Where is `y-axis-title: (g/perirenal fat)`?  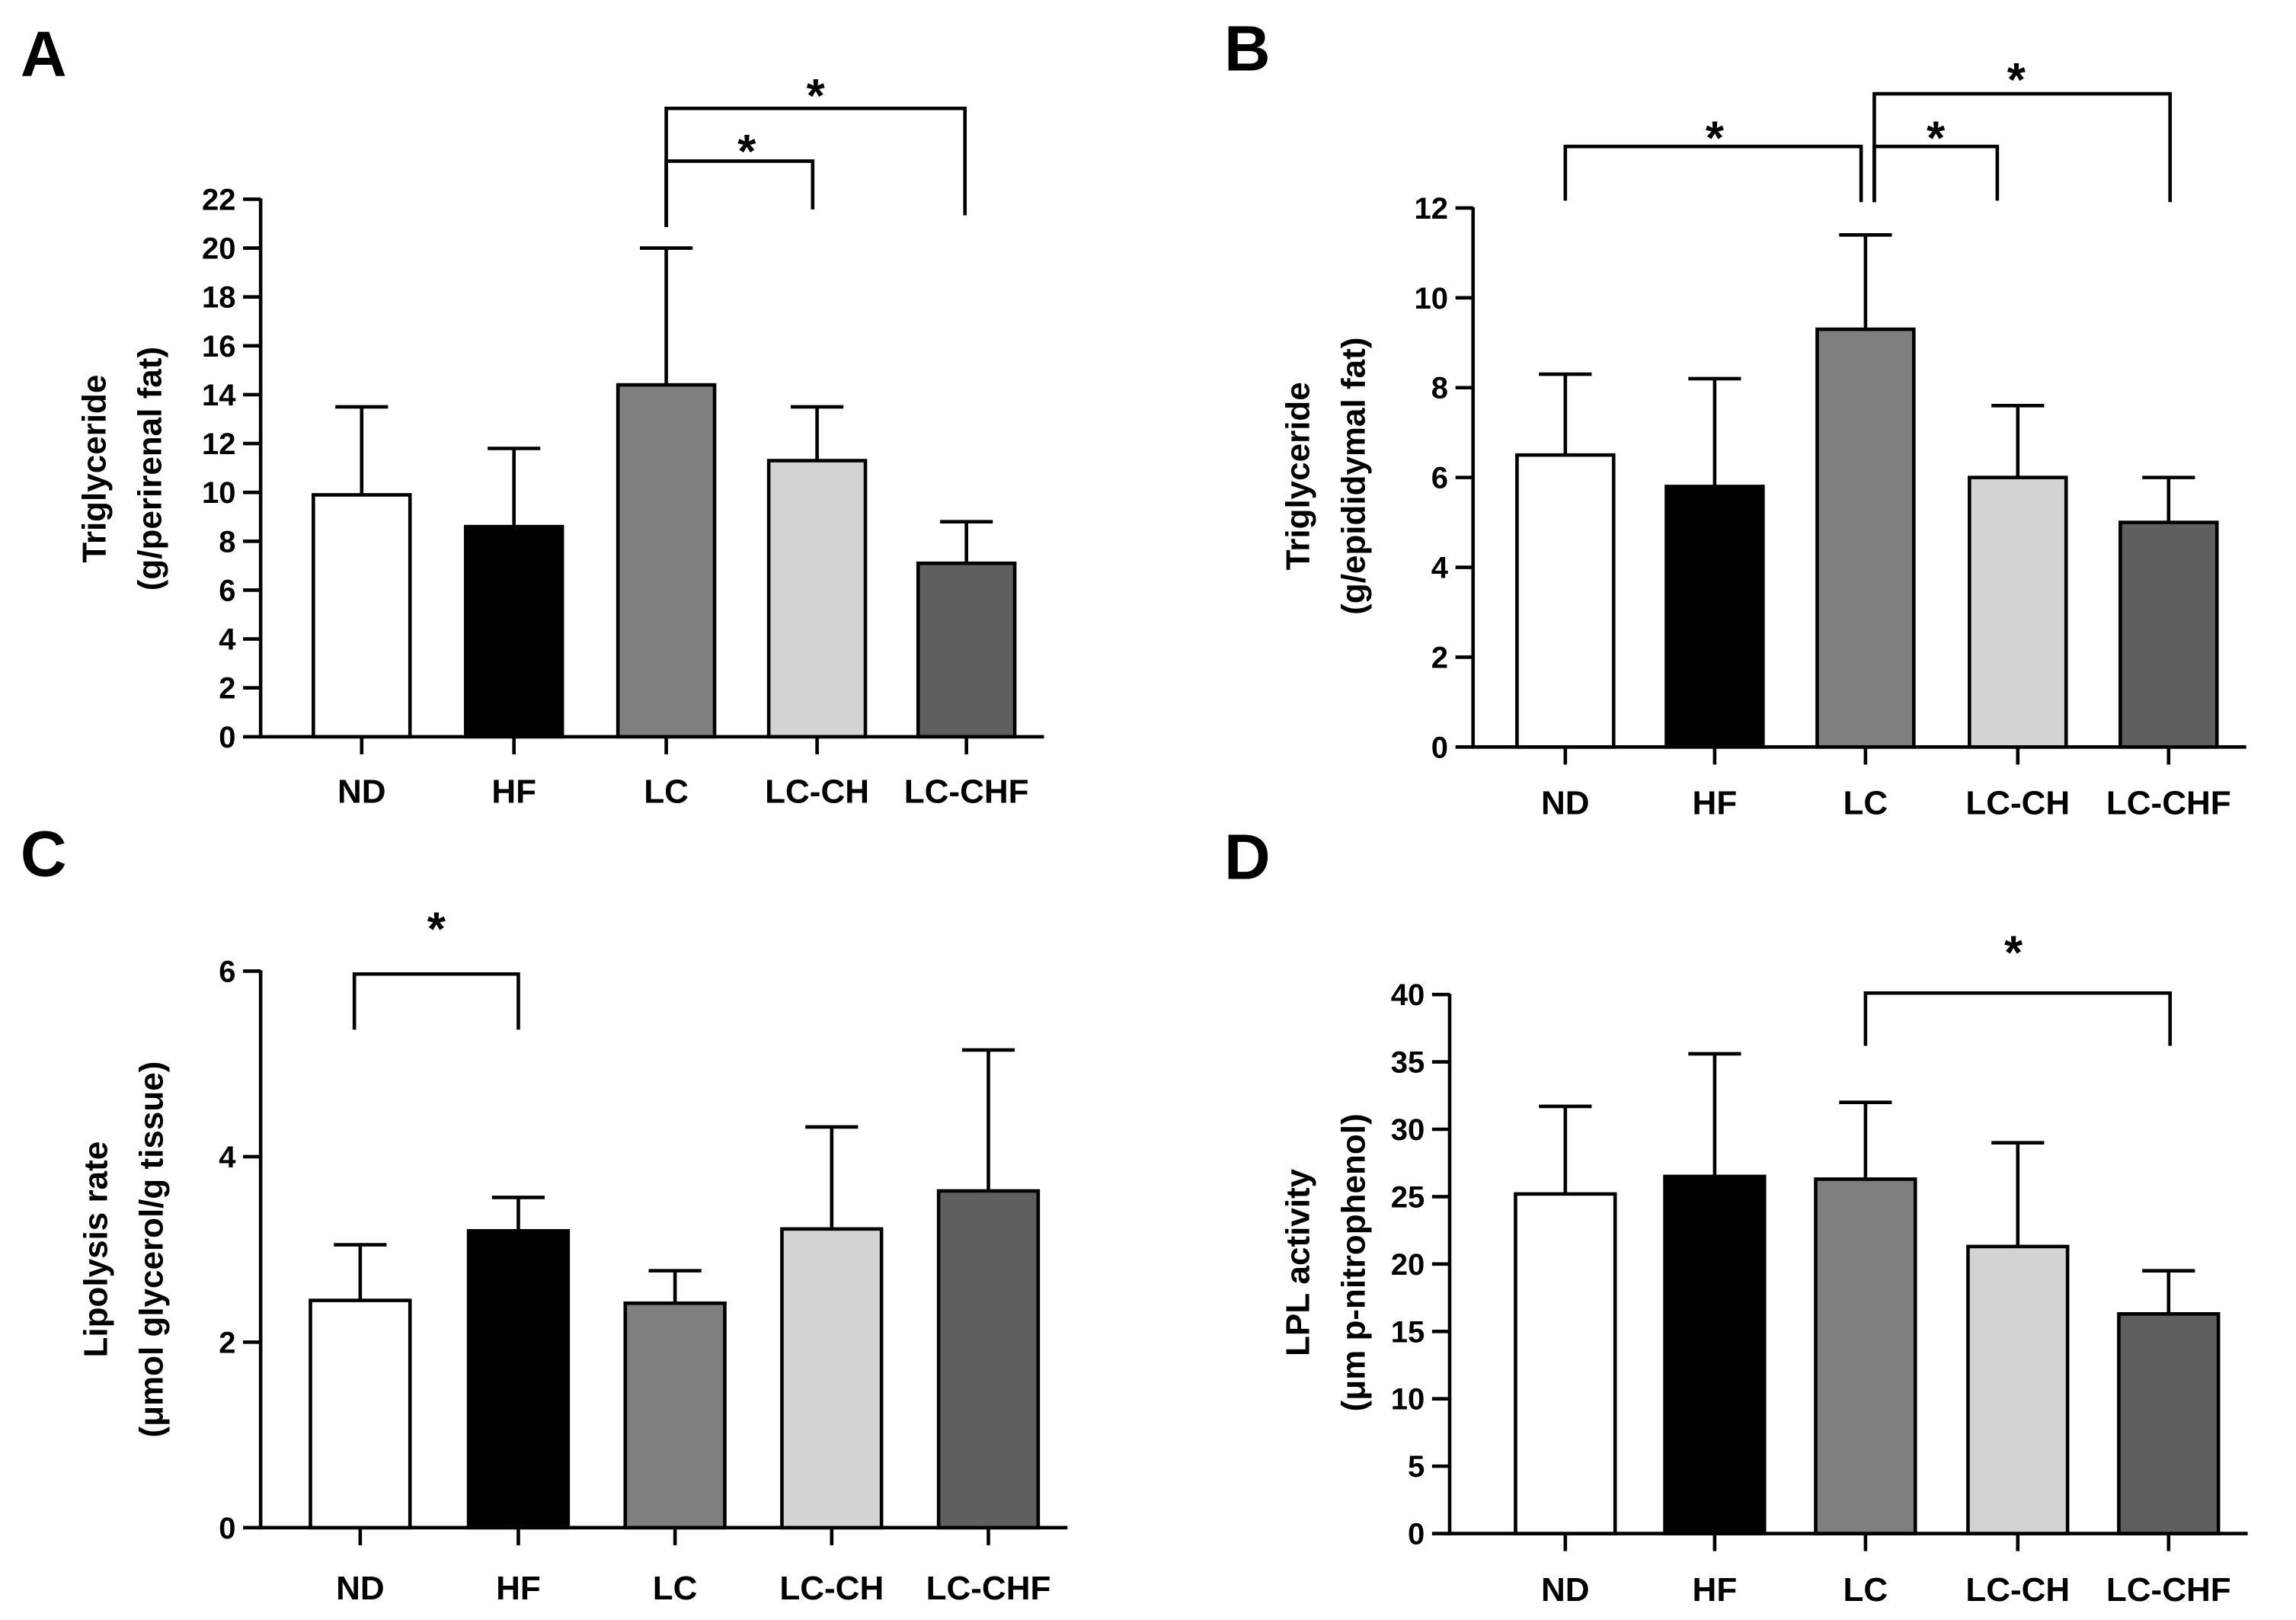 y-axis-title: (g/perirenal fat) is located at coordinates (149, 469).